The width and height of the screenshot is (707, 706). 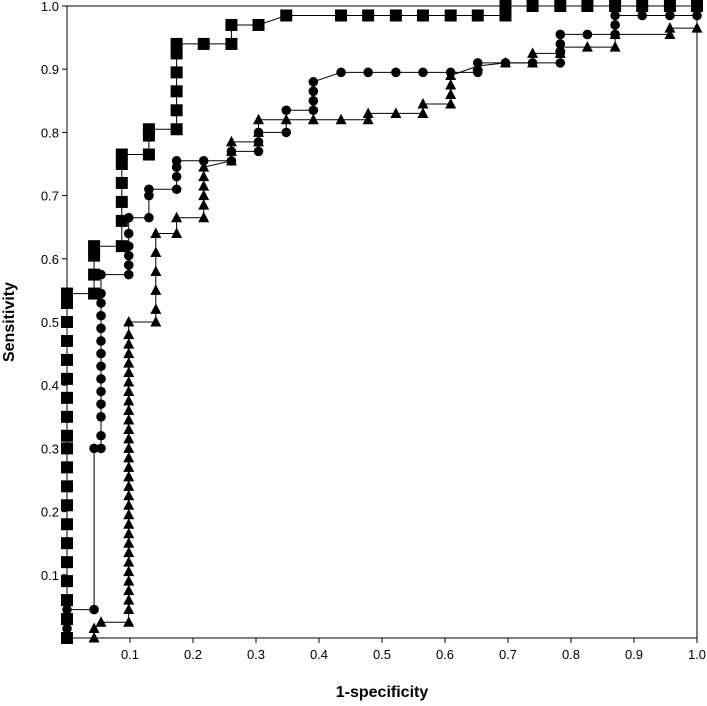 What do you see at coordinates (382, 654) in the screenshot?
I see `x-tick-label: 0.5` at bounding box center [382, 654].